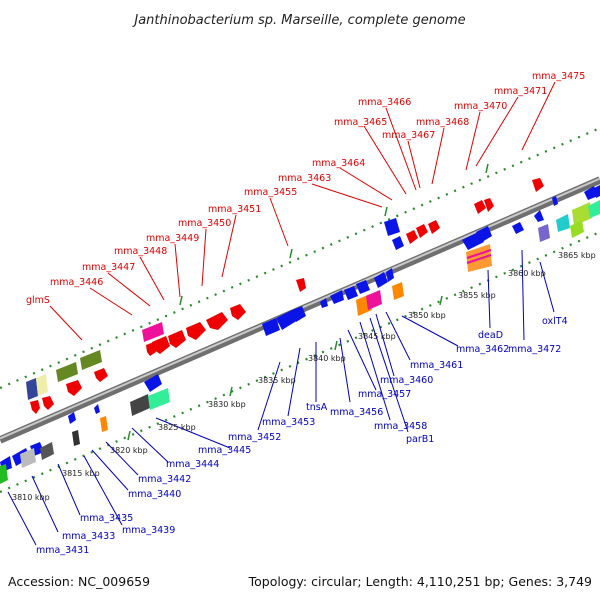  I want to click on gene-label-mma-3435: mma_3435, so click(106, 518).